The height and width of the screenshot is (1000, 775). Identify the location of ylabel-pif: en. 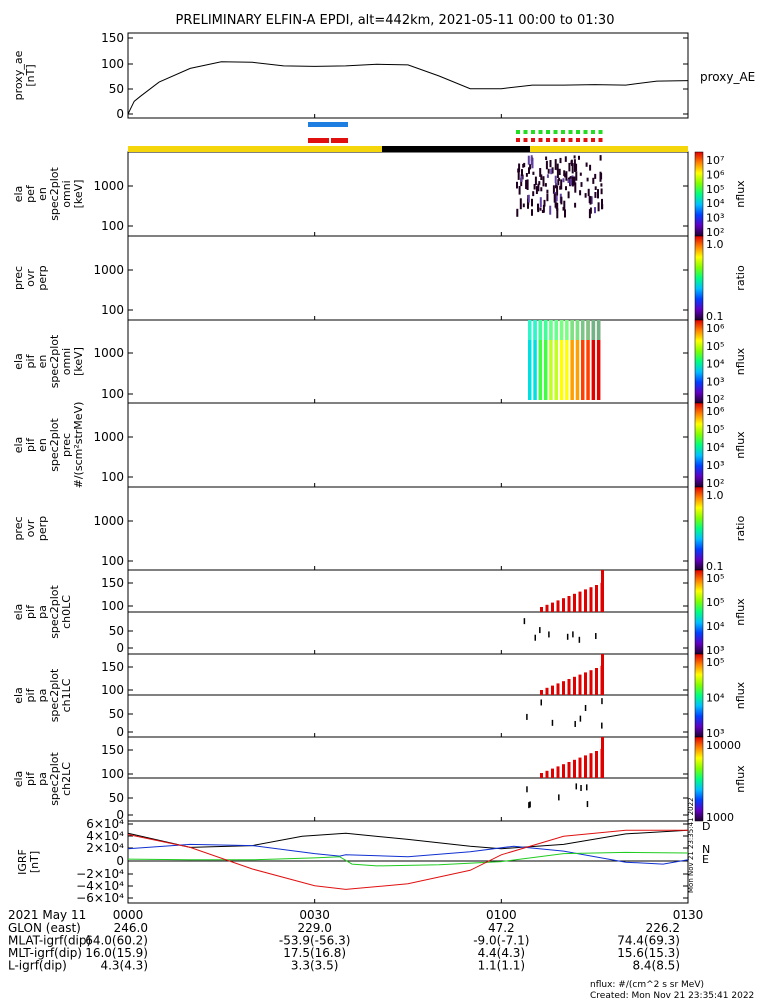
(42, 362).